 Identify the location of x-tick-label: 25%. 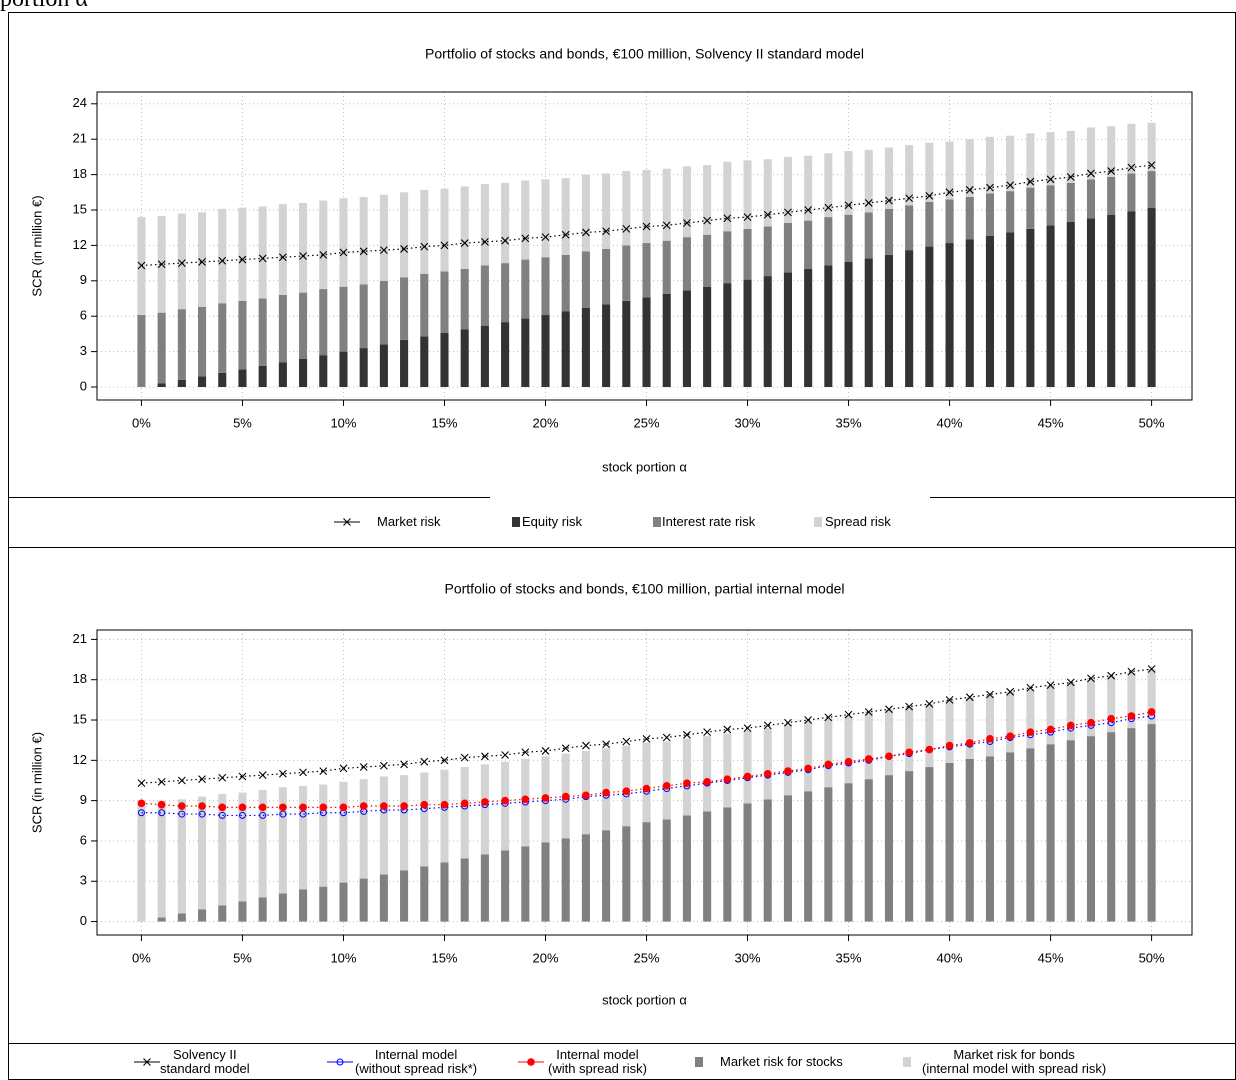
(647, 957).